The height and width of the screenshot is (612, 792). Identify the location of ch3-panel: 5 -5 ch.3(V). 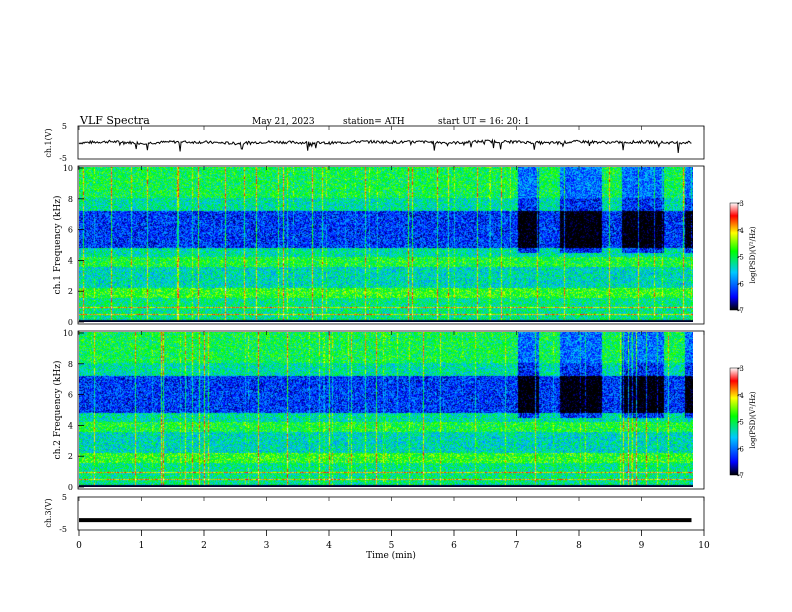
(374, 513).